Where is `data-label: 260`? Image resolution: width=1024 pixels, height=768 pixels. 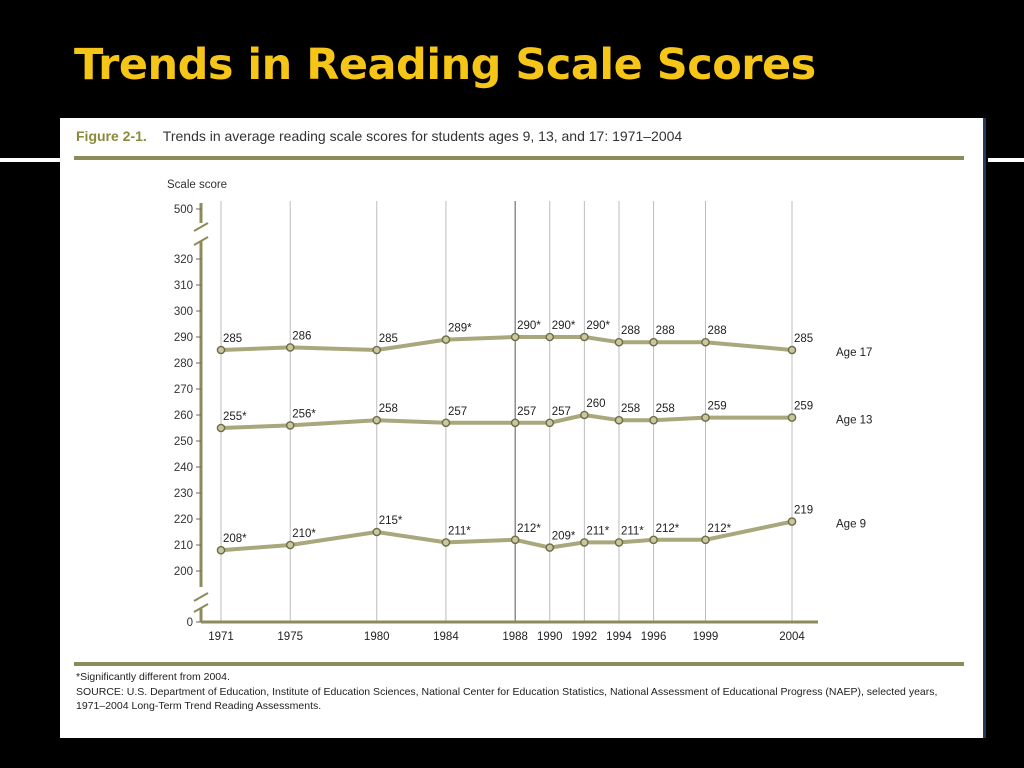 data-label: 260 is located at coordinates (595, 404).